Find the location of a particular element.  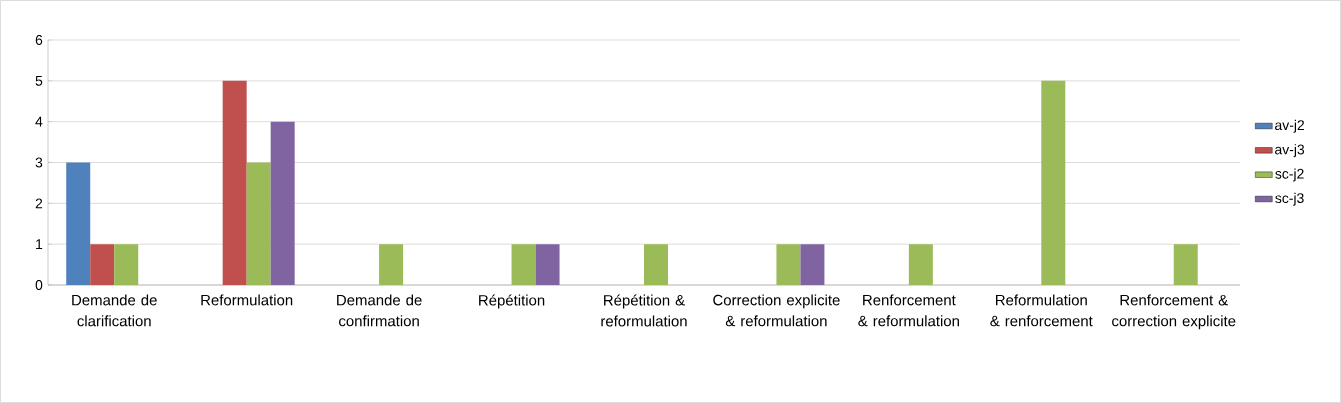

legend-label: av-j2 is located at coordinates (1289, 126).